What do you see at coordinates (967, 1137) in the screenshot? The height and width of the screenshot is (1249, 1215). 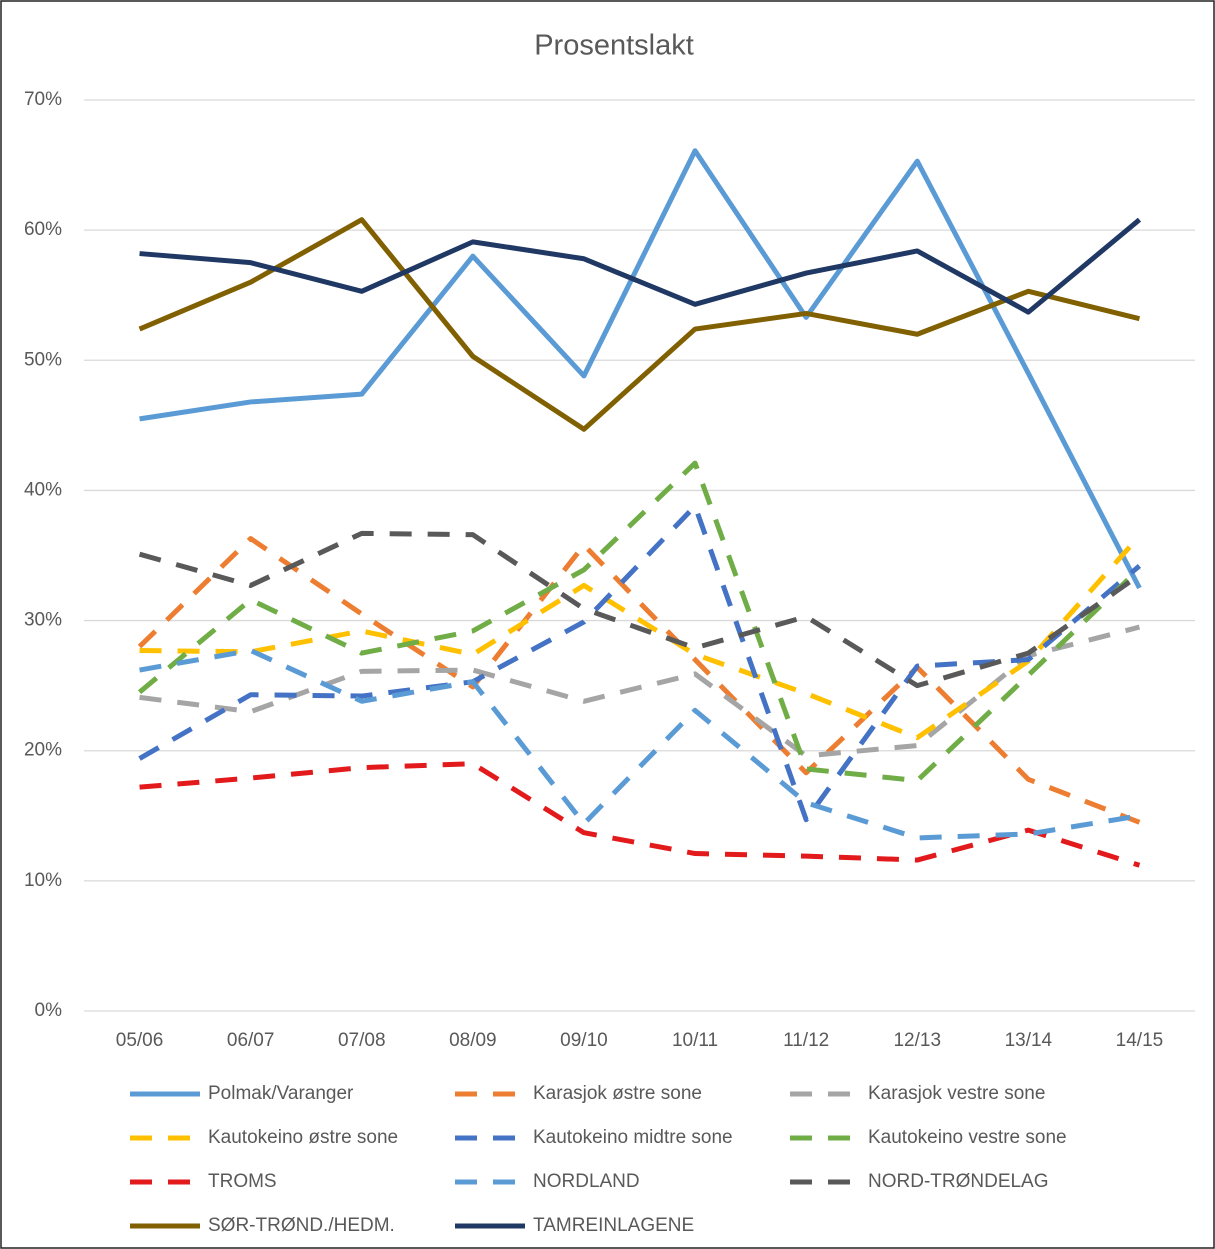 I see `legend-label: Kautokeino vestre sone` at bounding box center [967, 1137].